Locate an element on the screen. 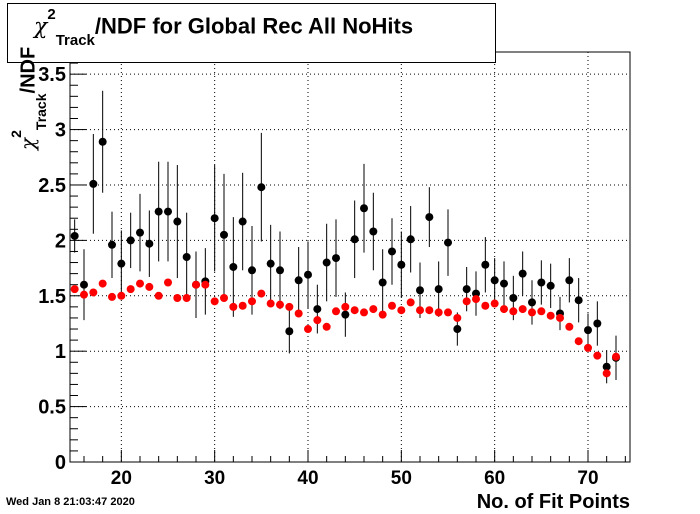 The height and width of the screenshot is (514, 700). title-superscript: 2 is located at coordinates (51, 14).